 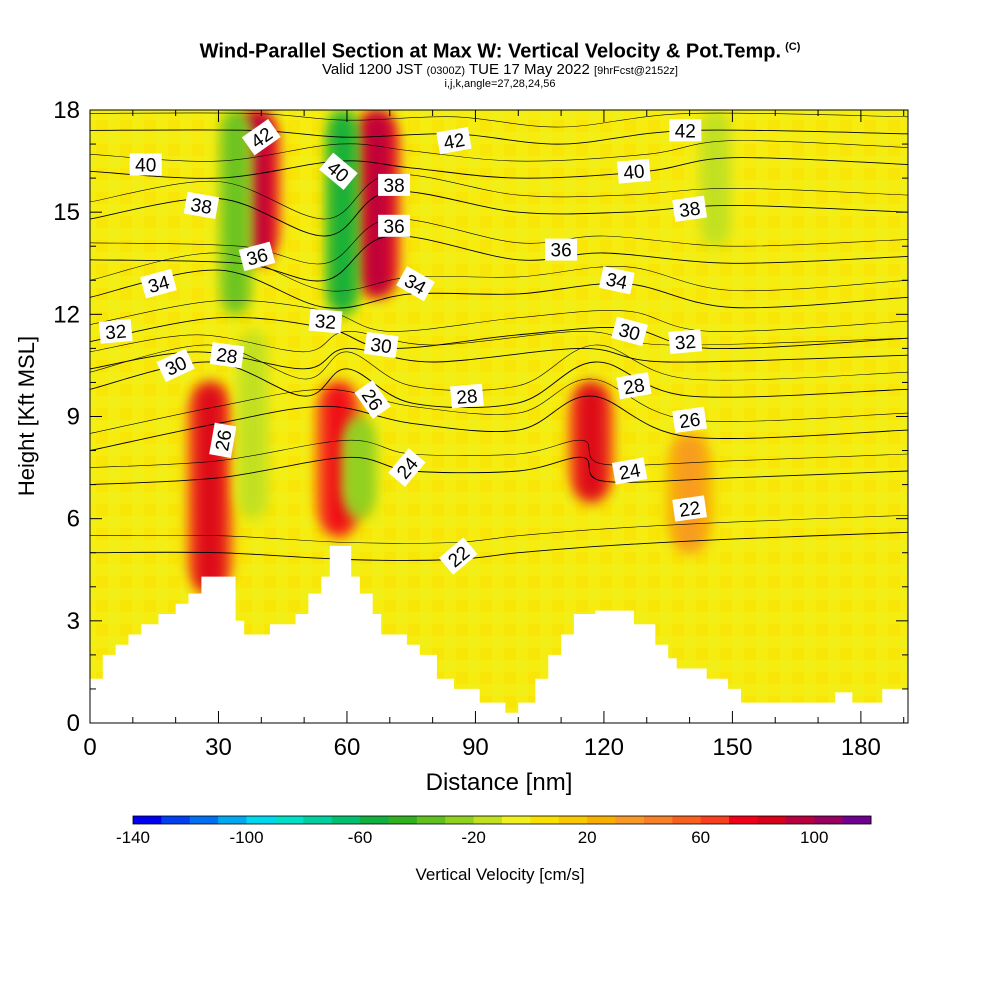 What do you see at coordinates (700, 837) in the screenshot?
I see `colorbar-tick-label: 60` at bounding box center [700, 837].